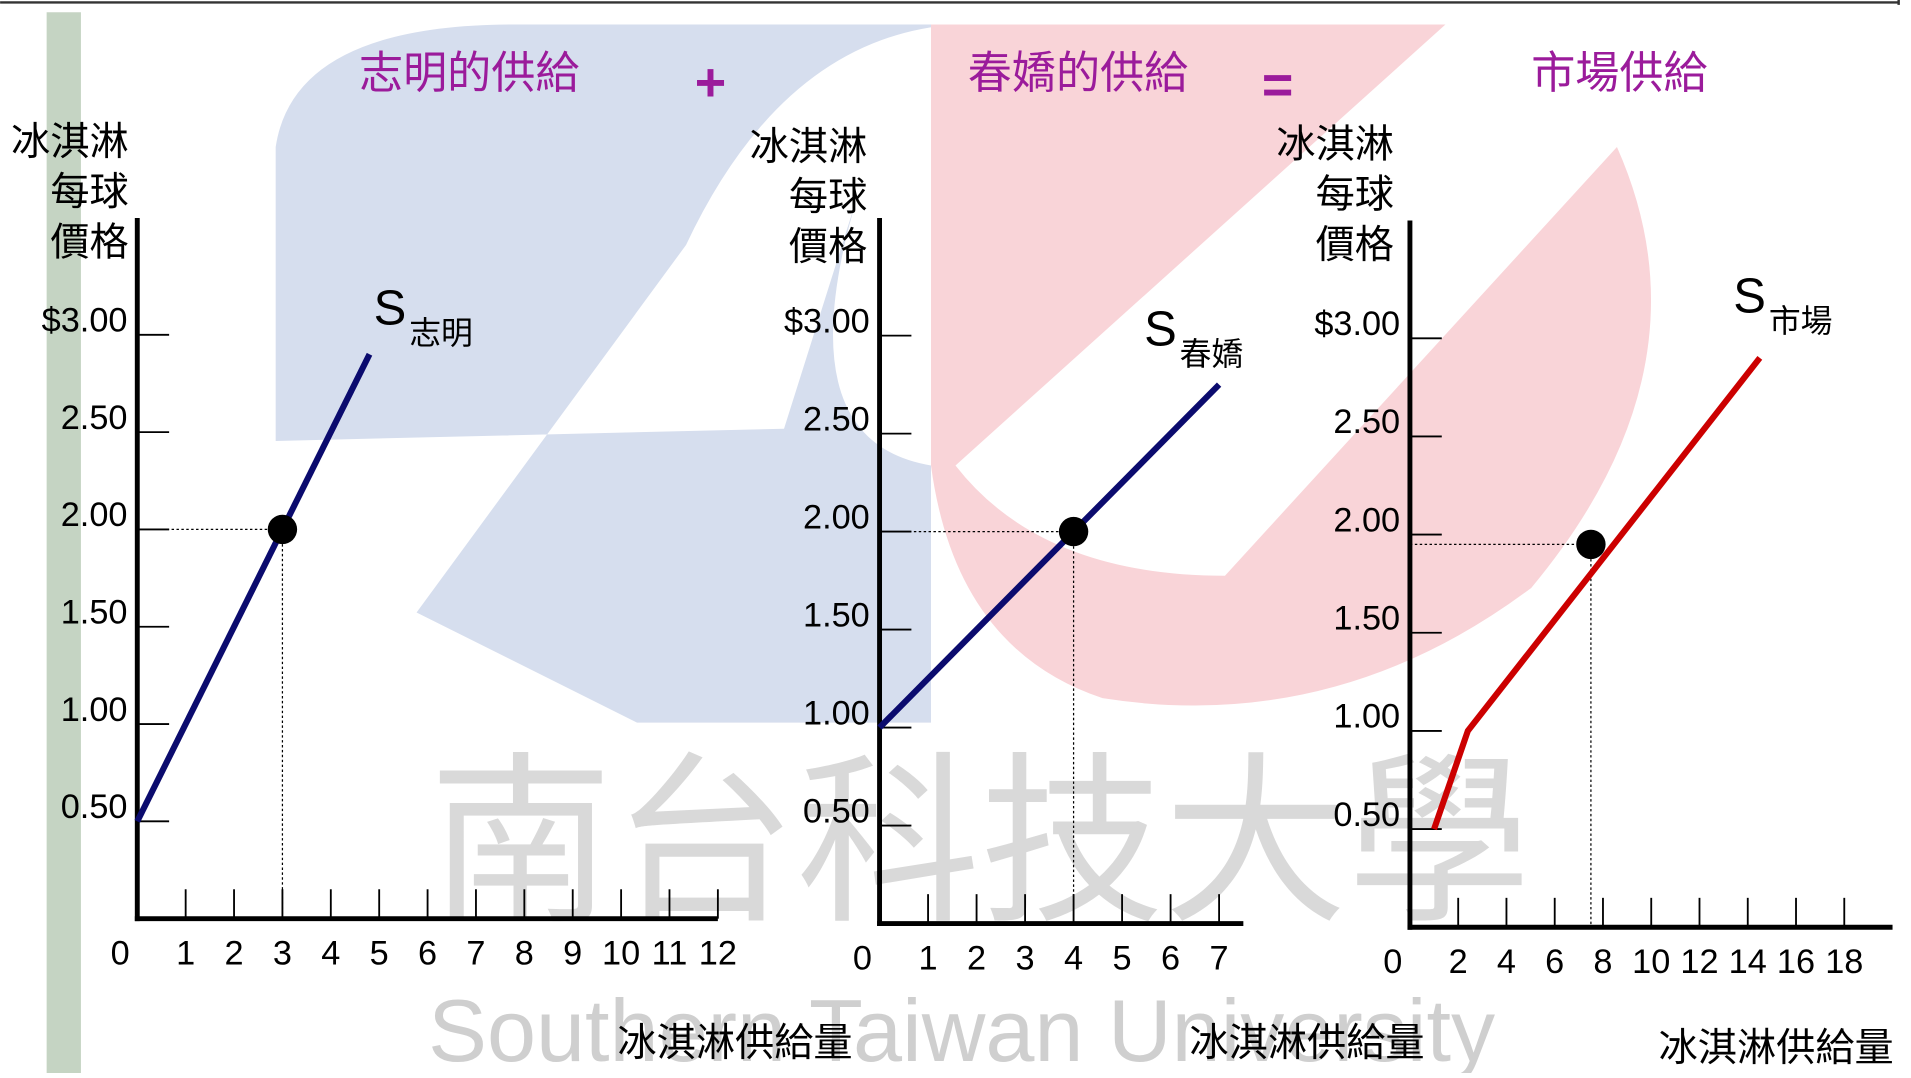  What do you see at coordinates (961, 1027) in the screenshot?
I see `watermark-text: Southern Taiwan University` at bounding box center [961, 1027].